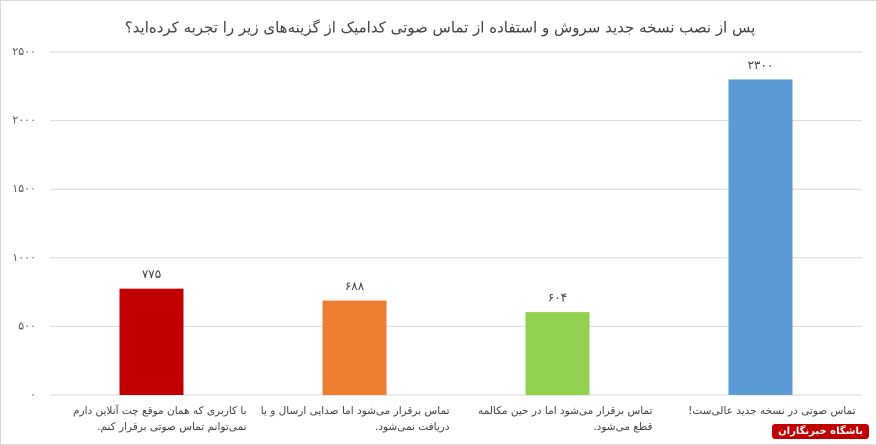  What do you see at coordinates (761, 65) in the screenshot?
I see `data-label: ۲۳۰۰` at bounding box center [761, 65].